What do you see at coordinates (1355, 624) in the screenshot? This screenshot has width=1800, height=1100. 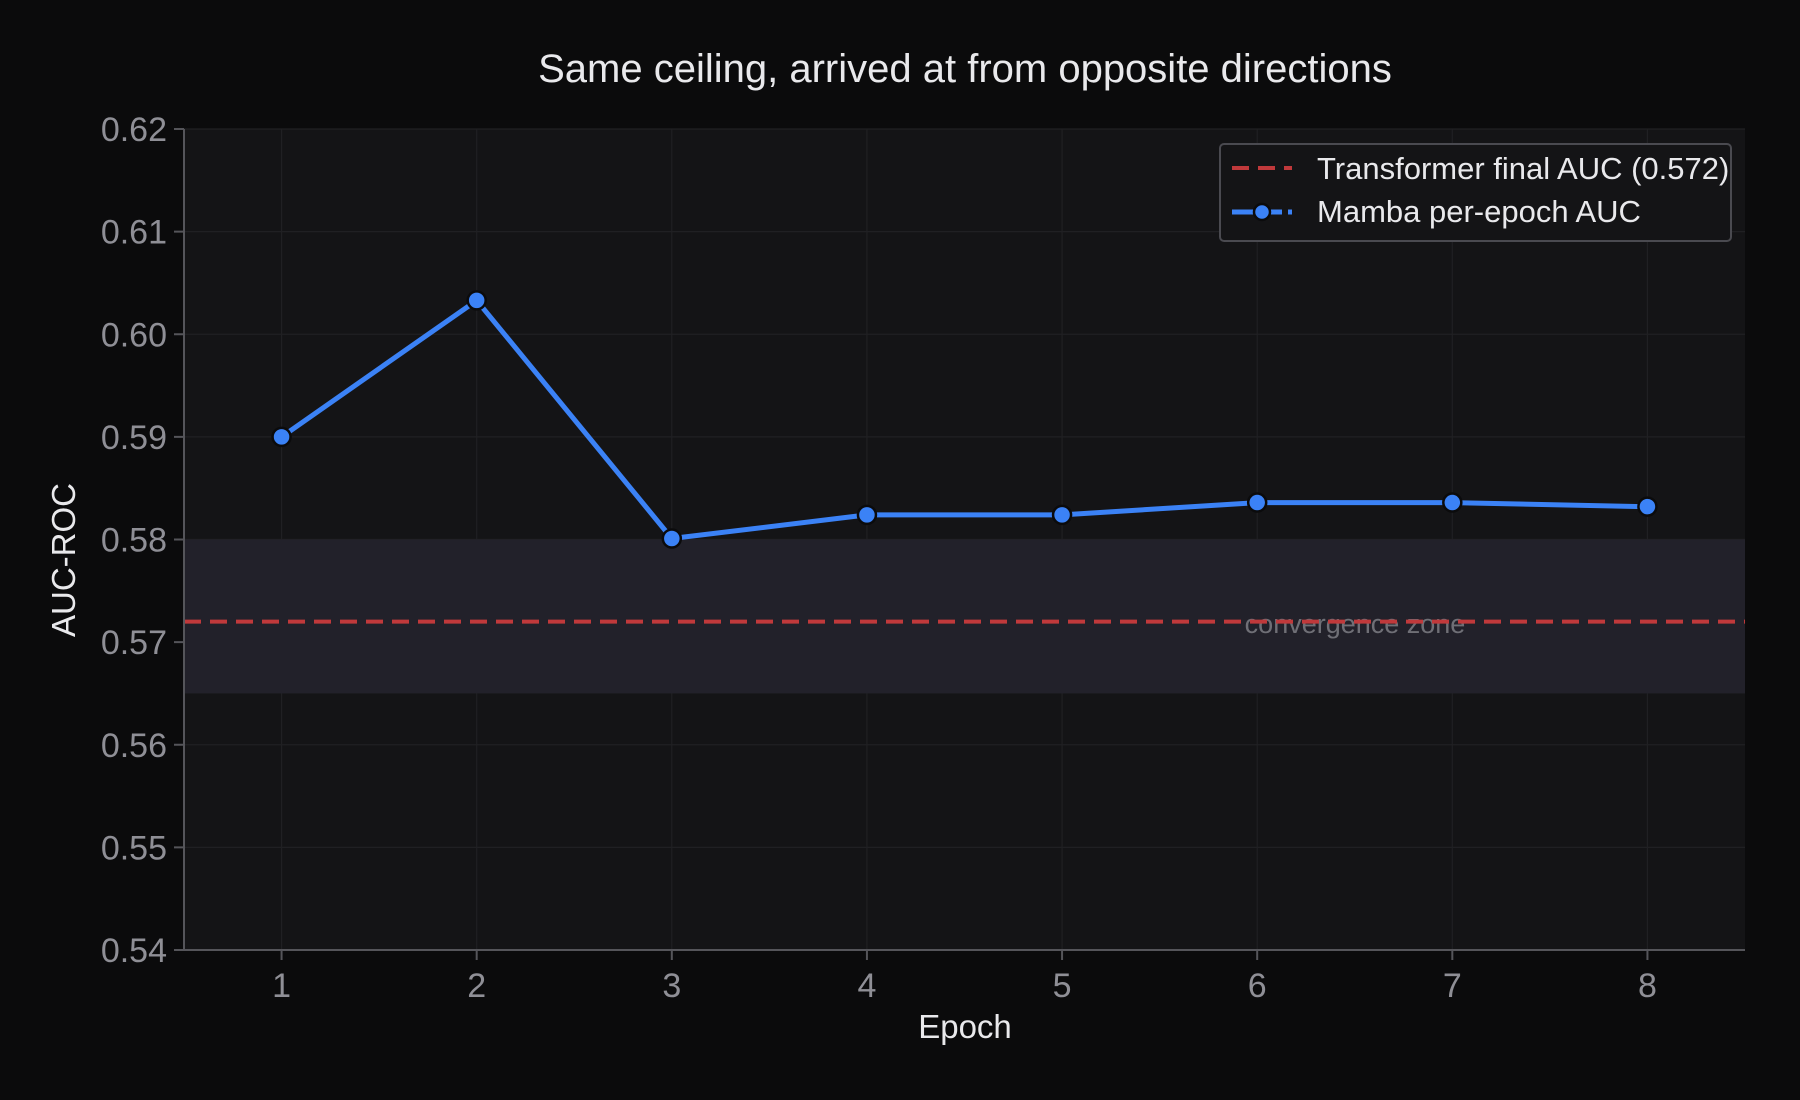 I see `convergence-zone-label: convergence zone` at bounding box center [1355, 624].